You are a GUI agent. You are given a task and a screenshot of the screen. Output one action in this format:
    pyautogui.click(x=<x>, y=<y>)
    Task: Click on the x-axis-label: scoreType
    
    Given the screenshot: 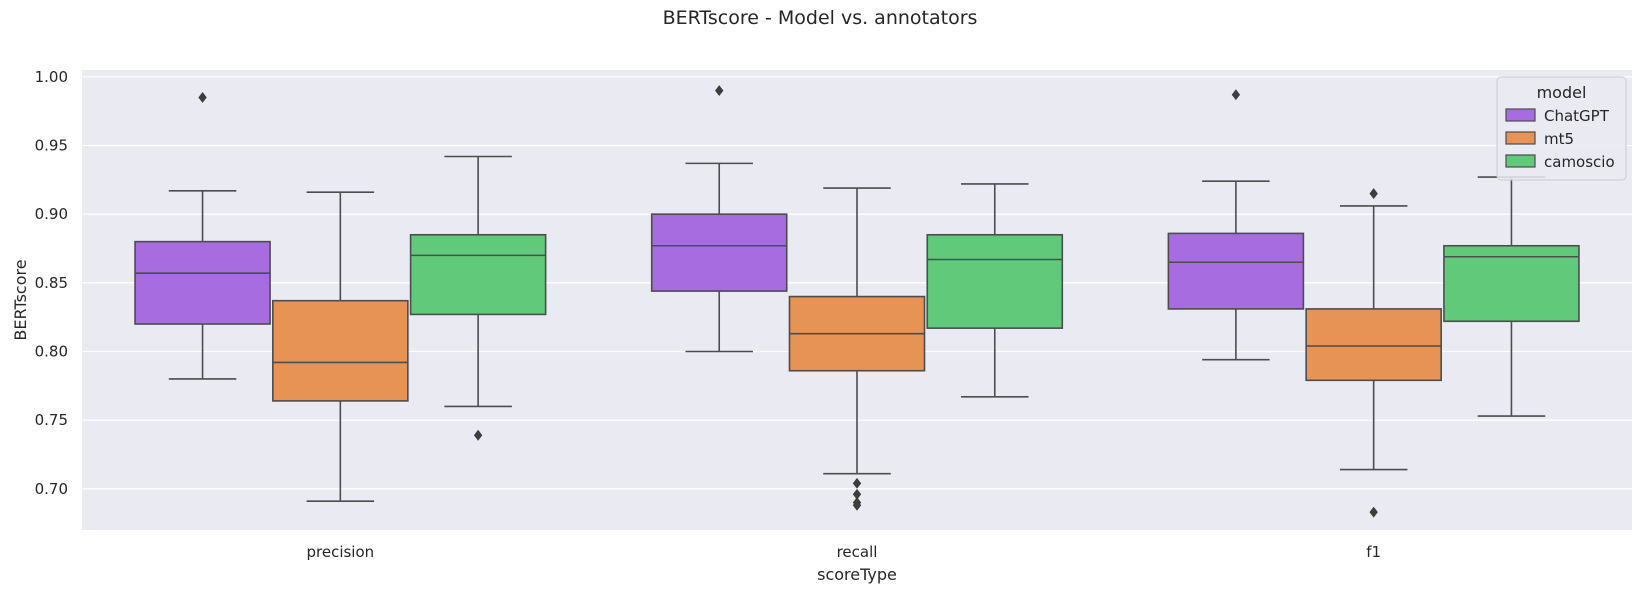 What is the action you would take?
    pyautogui.click(x=857, y=574)
    